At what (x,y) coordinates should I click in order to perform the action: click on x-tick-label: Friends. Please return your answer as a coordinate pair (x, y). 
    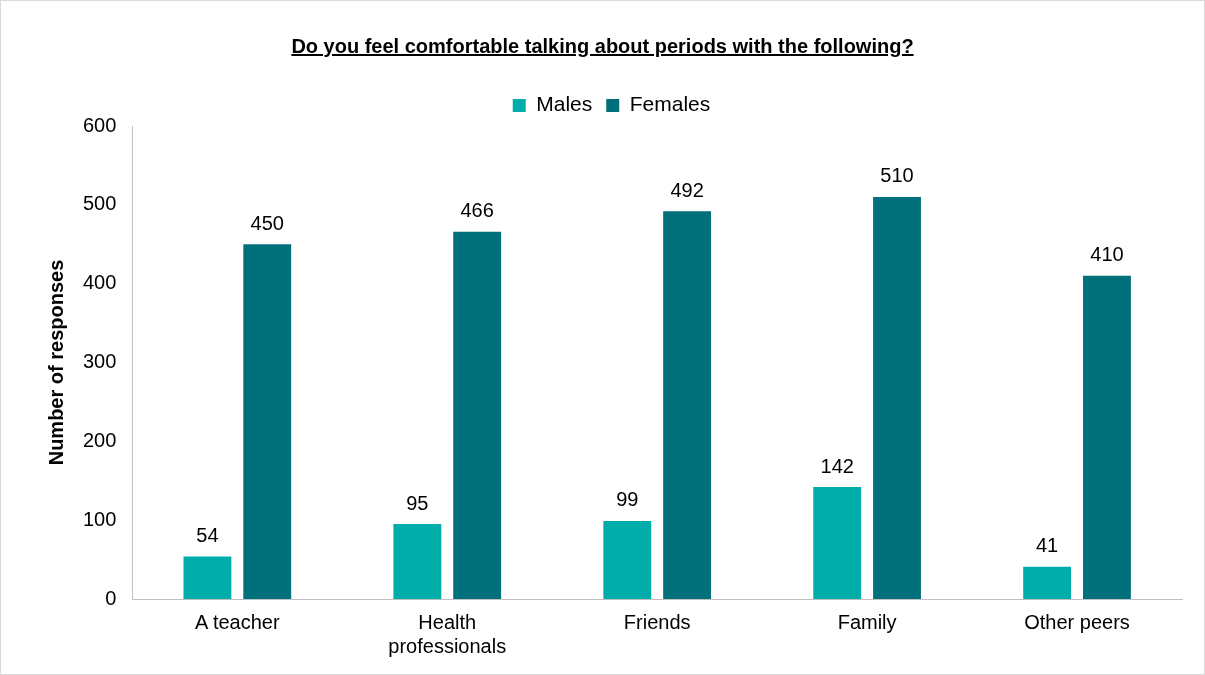
    Looking at the image, I should click on (657, 621).